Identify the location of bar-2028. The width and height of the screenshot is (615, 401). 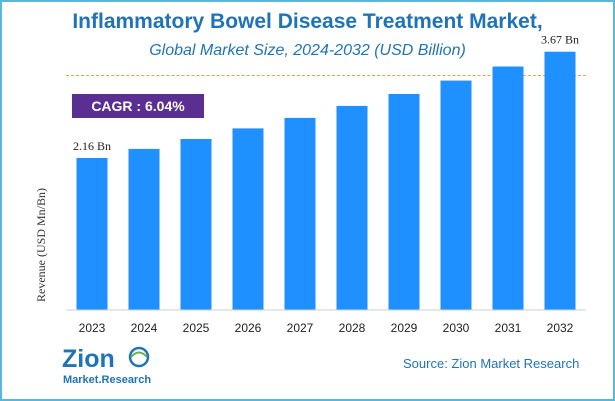
(352, 208).